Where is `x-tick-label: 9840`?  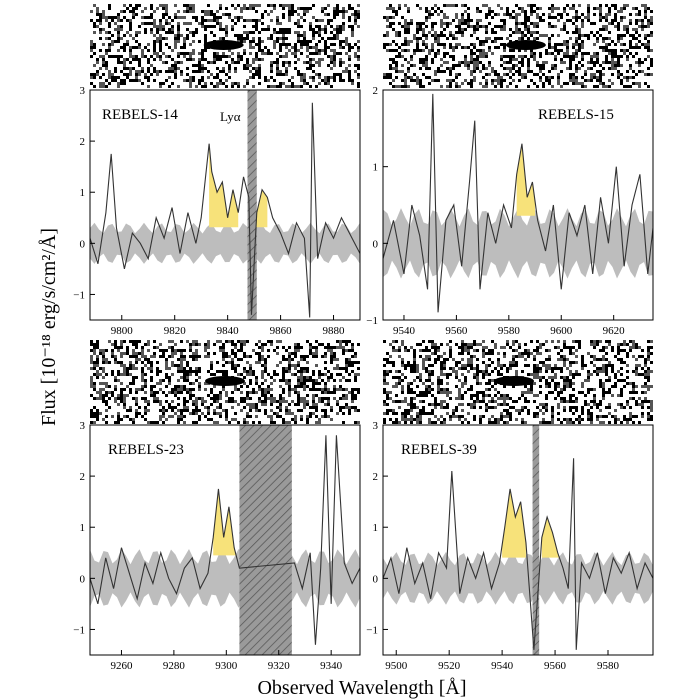
x-tick-label: 9840 is located at coordinates (228, 331).